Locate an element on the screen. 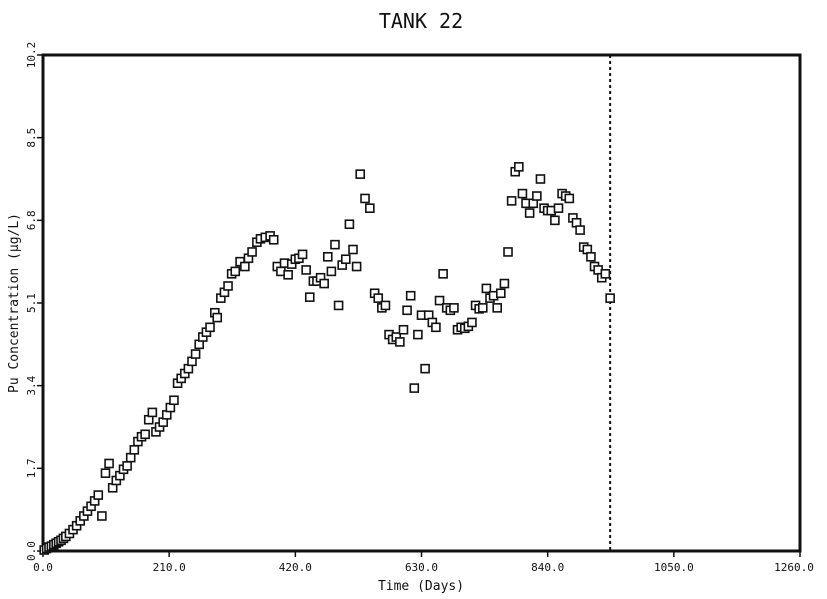 This screenshot has width=827, height=599. x-tick-label: 630.0 is located at coordinates (421, 567).